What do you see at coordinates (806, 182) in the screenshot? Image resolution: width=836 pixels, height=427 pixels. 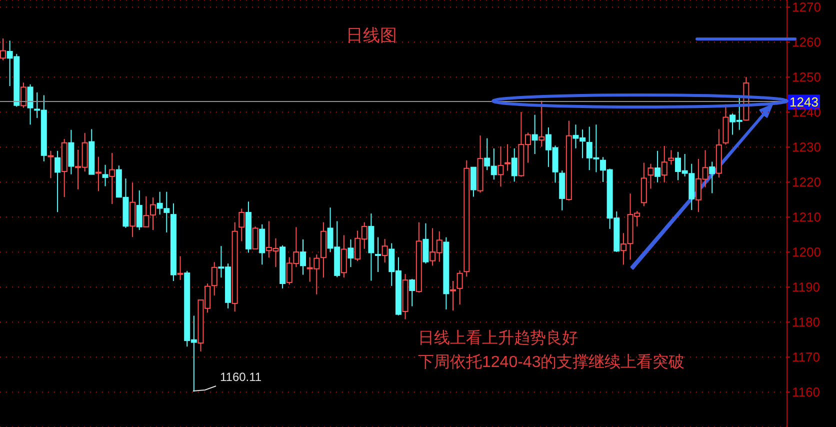 I see `y-tick-label: 1220` at bounding box center [806, 182].